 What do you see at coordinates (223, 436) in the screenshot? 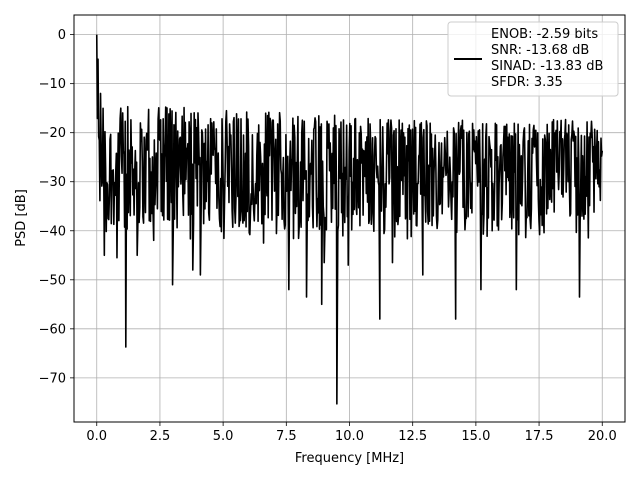
I see `x-tick-label: 5.0` at bounding box center [223, 436].